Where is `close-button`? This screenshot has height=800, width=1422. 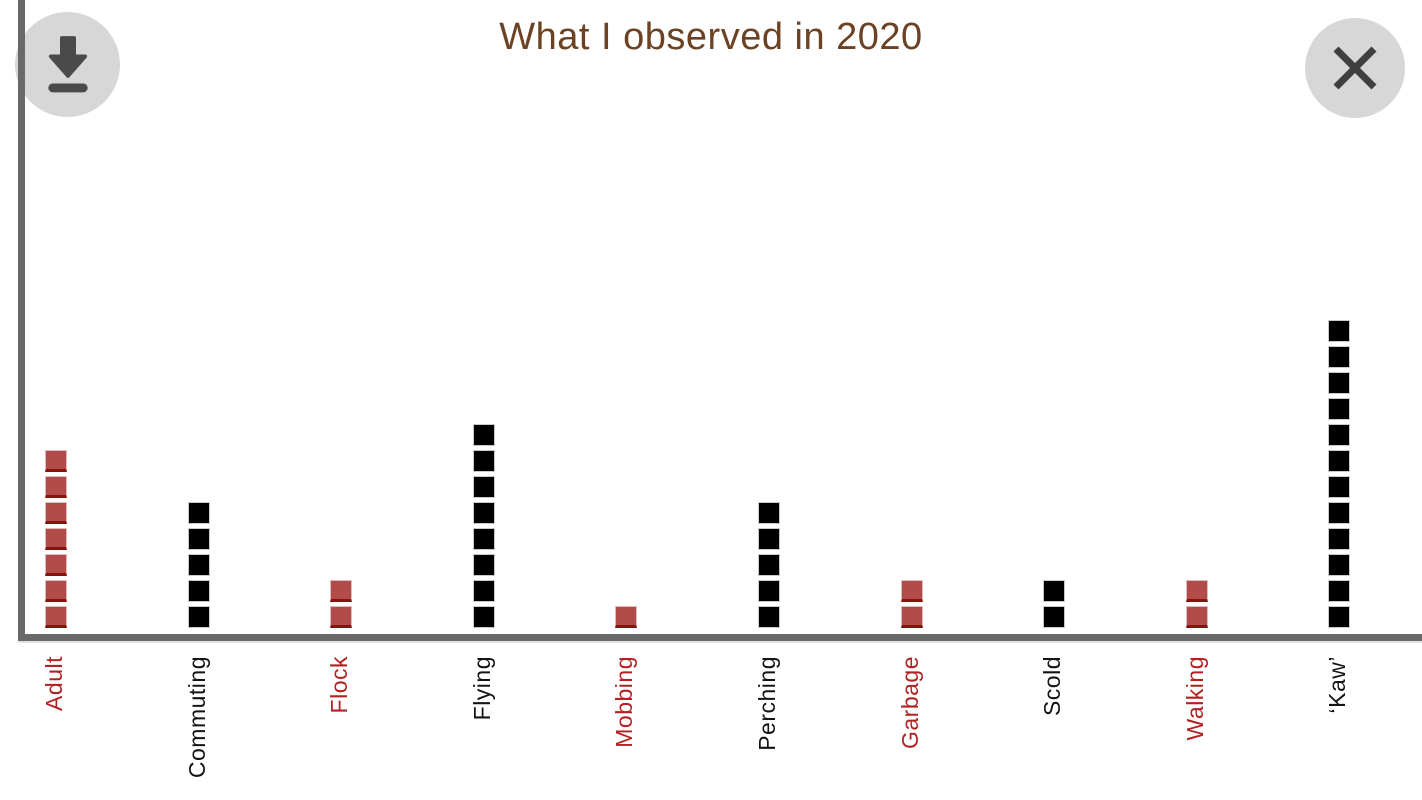 close-button is located at coordinates (1355, 68).